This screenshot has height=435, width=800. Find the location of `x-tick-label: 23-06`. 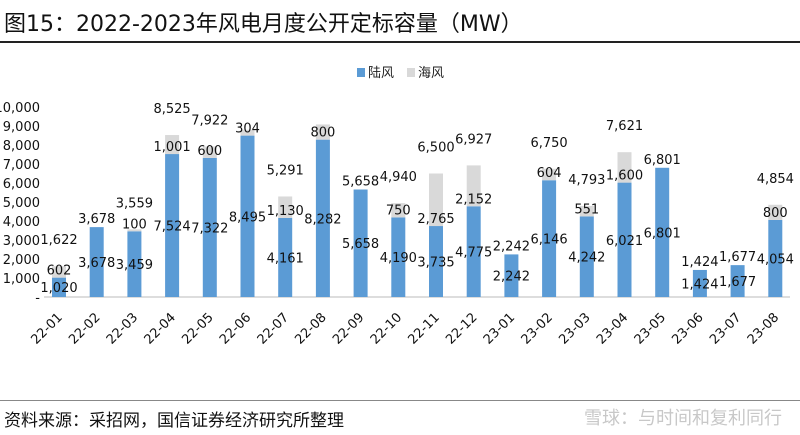

x-tick-label: 23-06 is located at coordinates (687, 328).